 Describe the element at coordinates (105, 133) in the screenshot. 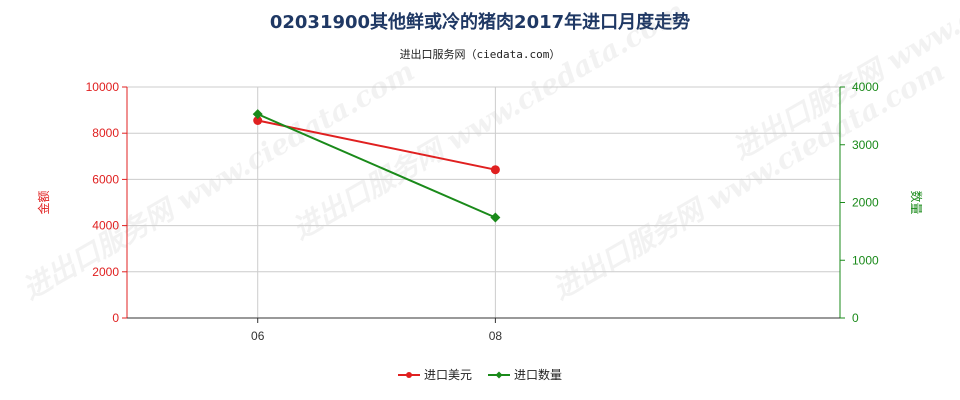

I see `left-tick-label: 8000` at that location.